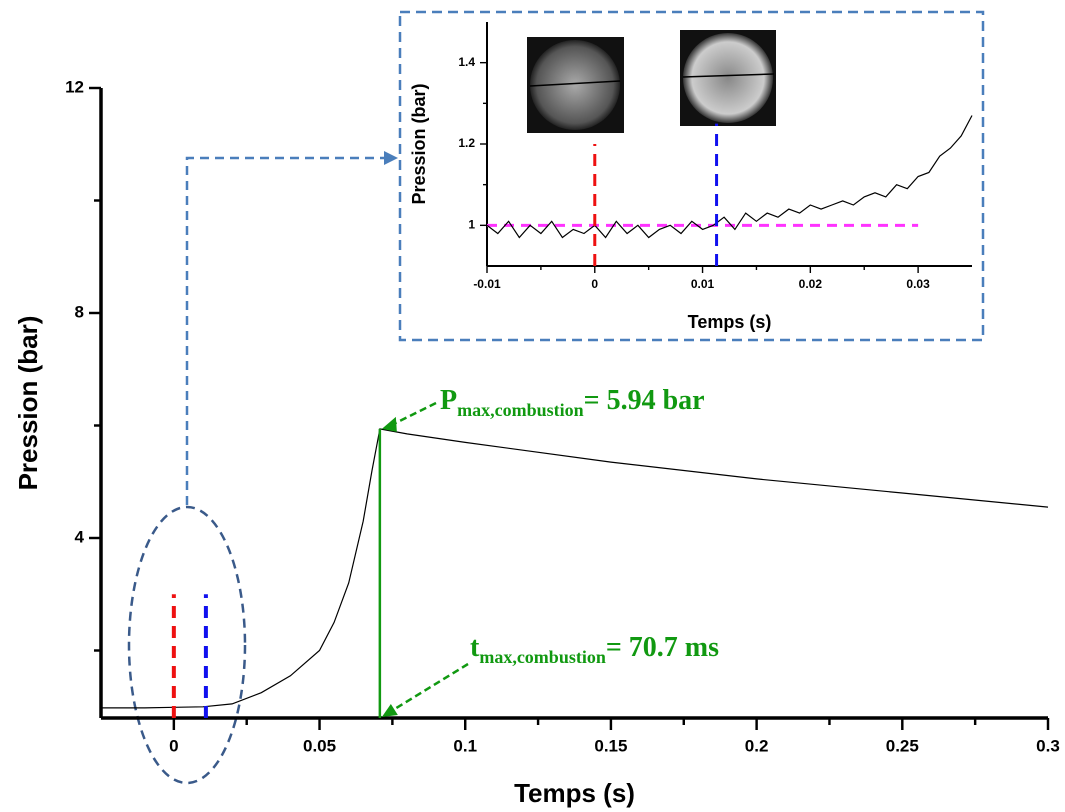  What do you see at coordinates (610, 745) in the screenshot?
I see `x-tick-label: 0.15` at bounding box center [610, 745].